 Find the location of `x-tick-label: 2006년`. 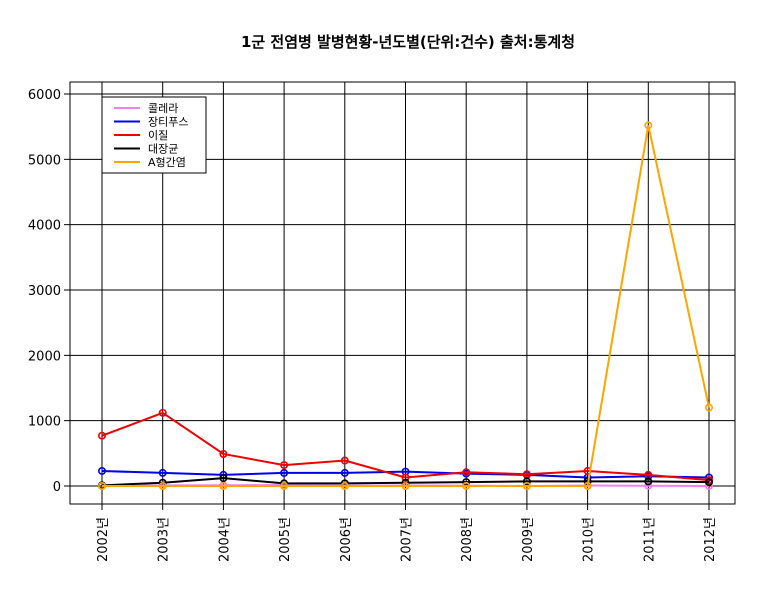

x-tick-label: 2006년 is located at coordinates (346, 539).